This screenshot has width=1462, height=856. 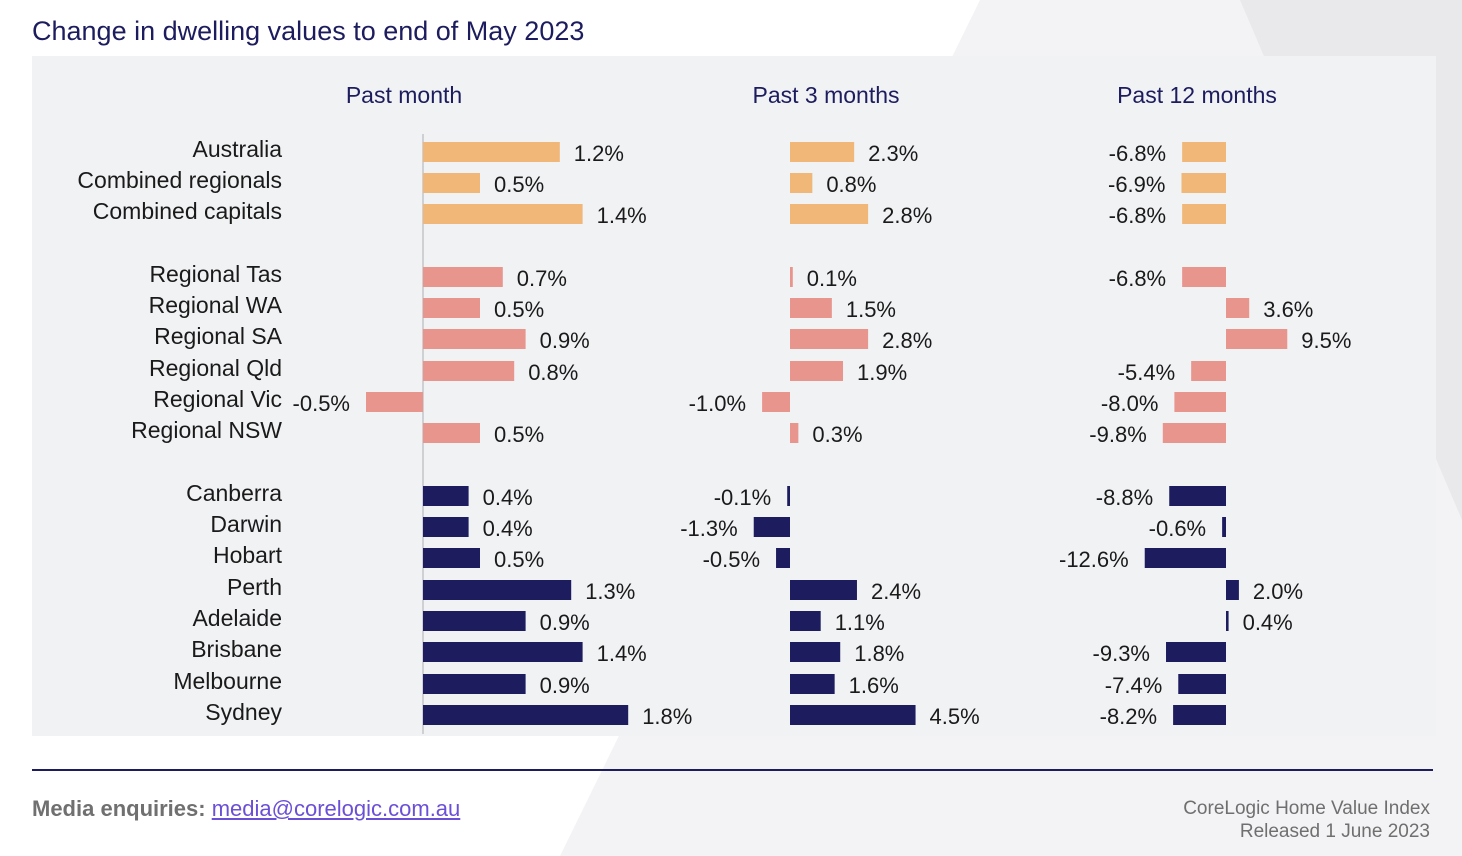 I want to click on bar-past-12-months-regional-qld, so click(x=1208, y=371).